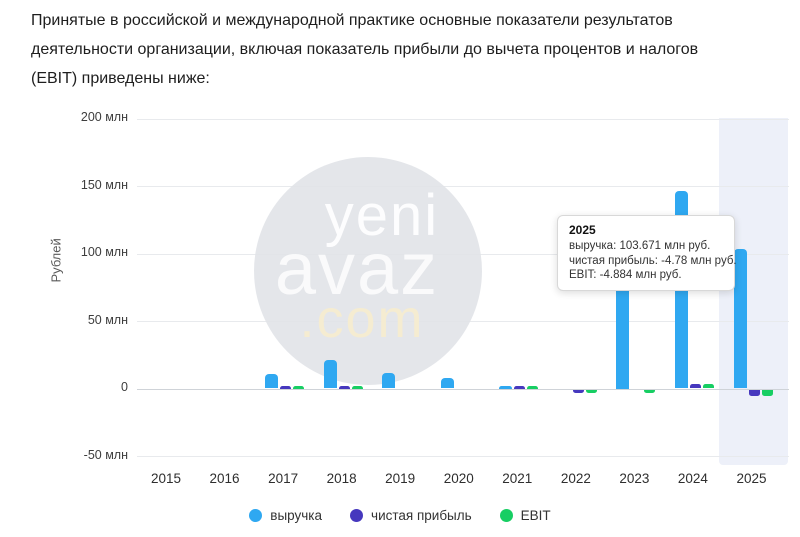 The width and height of the screenshot is (800, 537). I want to click on x-tick-label-2017: 2017, so click(283, 478).